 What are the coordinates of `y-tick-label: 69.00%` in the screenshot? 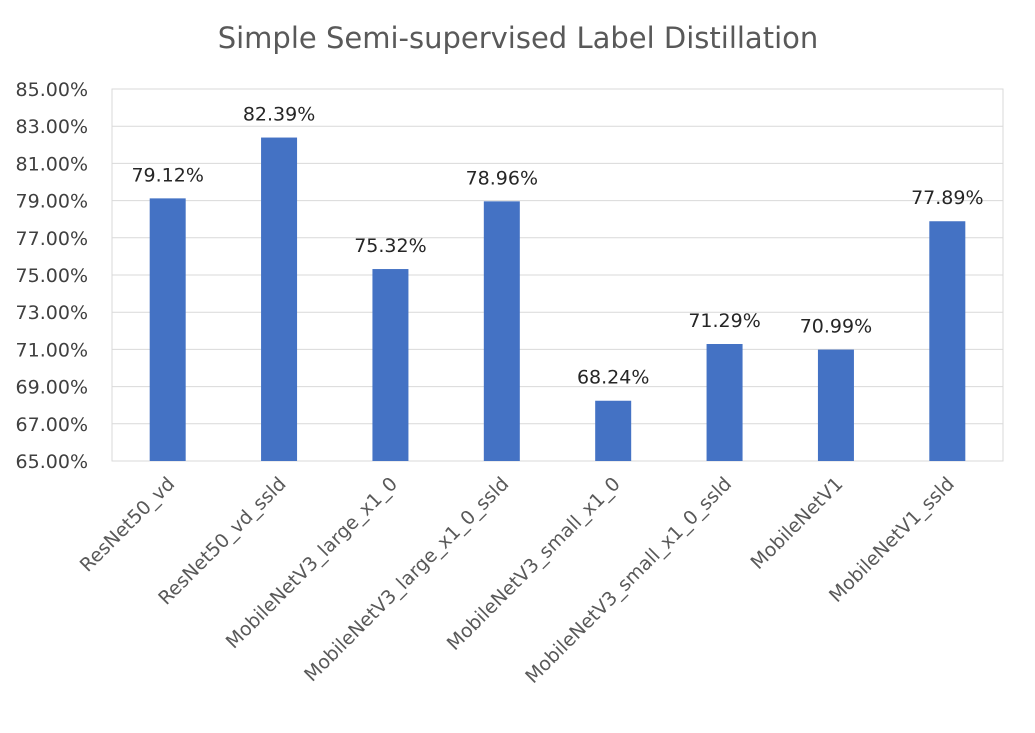 It's located at (52, 388).